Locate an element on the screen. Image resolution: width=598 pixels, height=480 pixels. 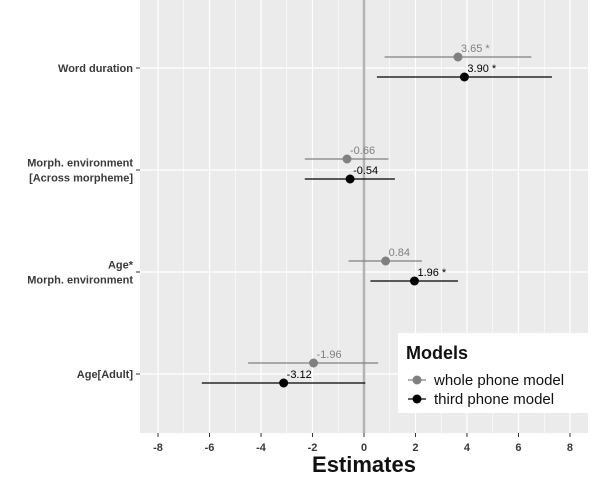
legend-label-whole: whole phone model is located at coordinates (498, 380).